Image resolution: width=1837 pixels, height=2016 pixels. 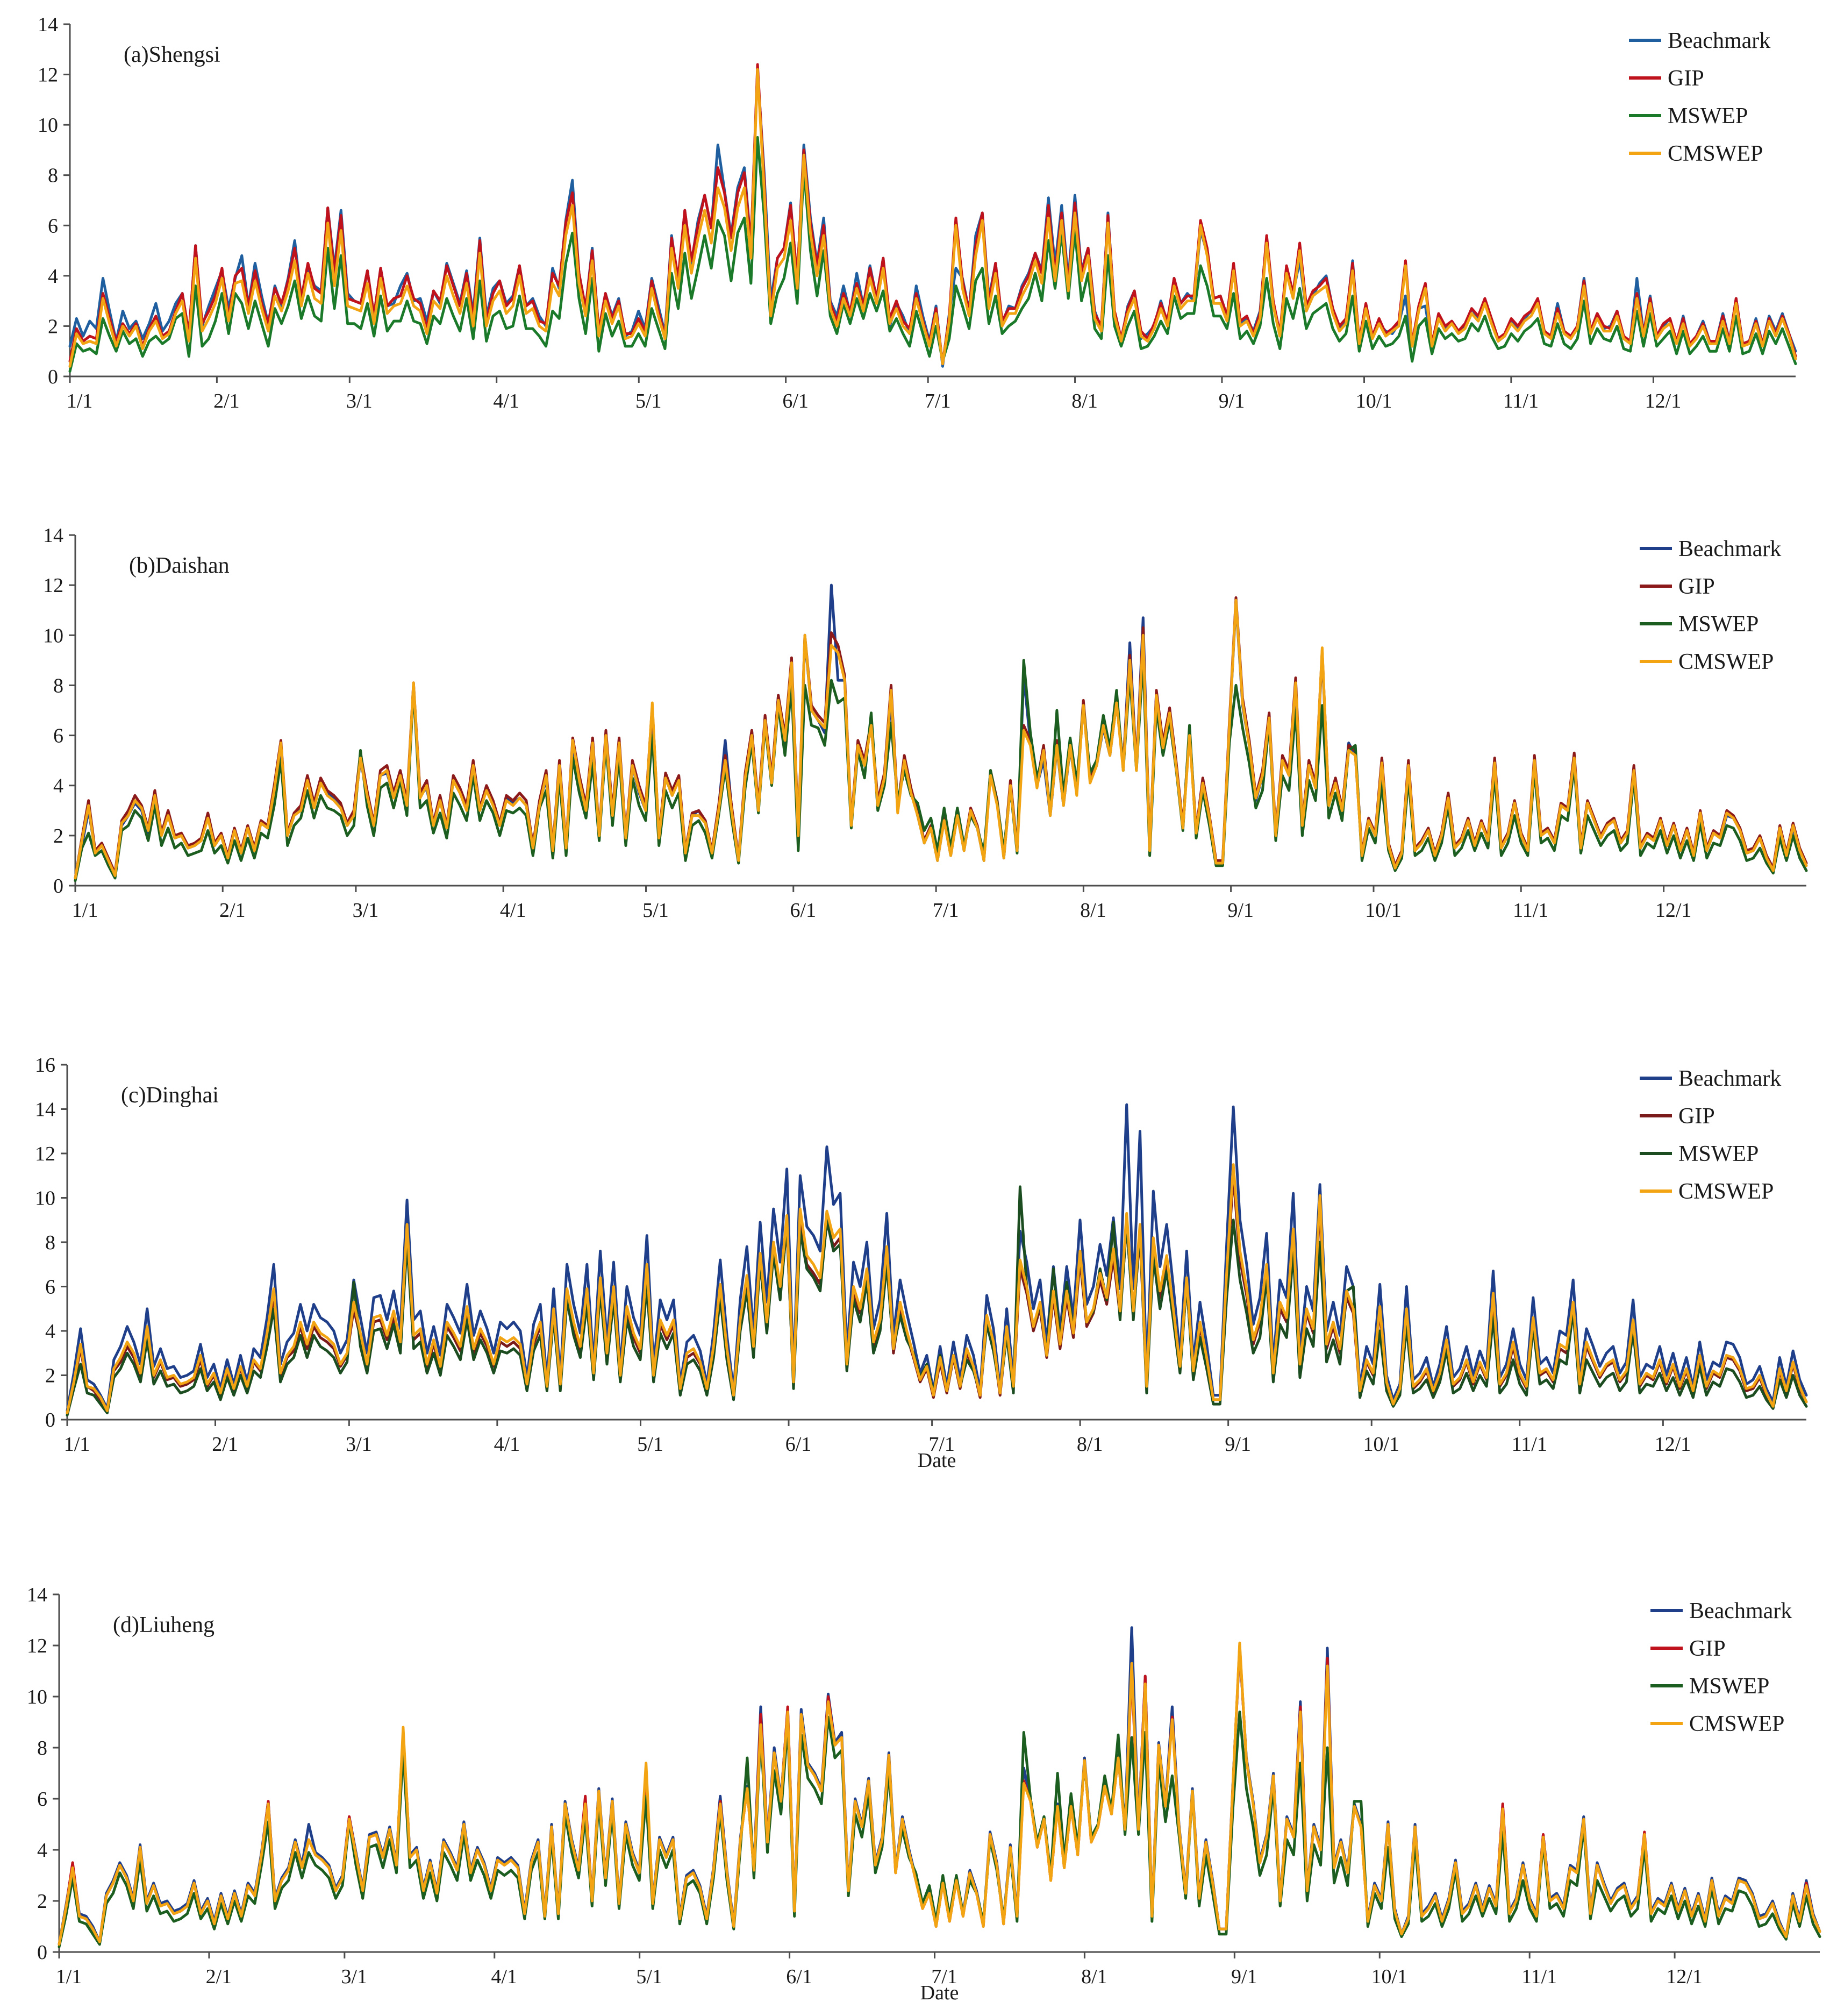 I want to click on series-line-beachmark, so click(x=937, y=1257).